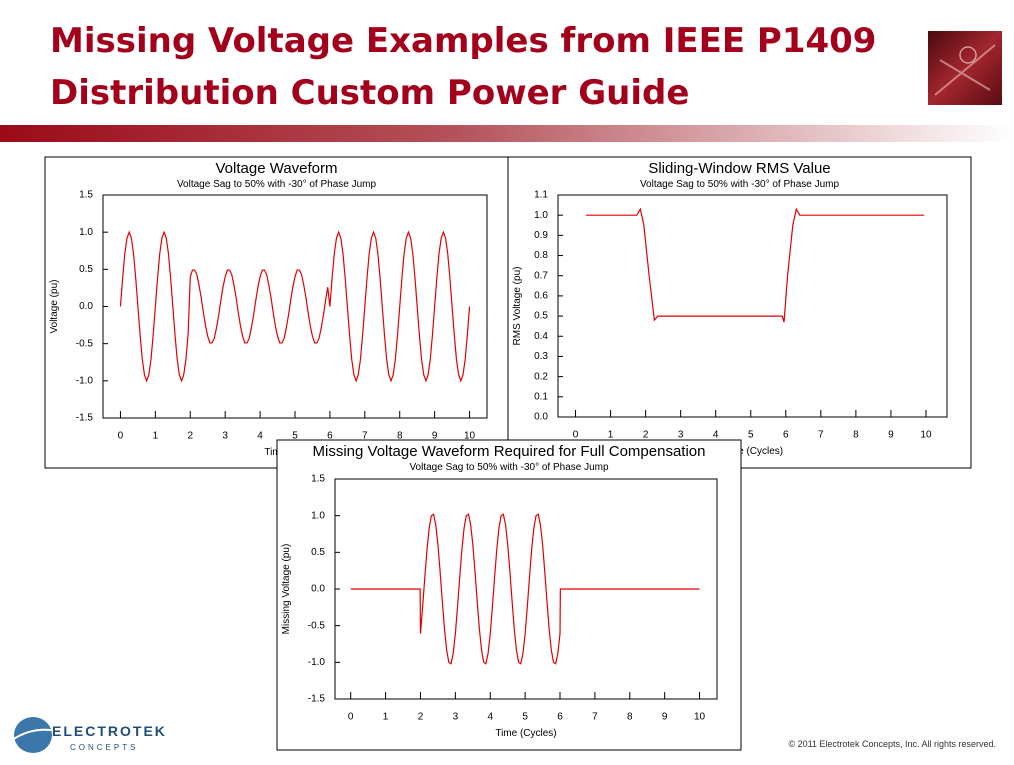 This screenshot has height=765, width=1014. I want to click on y-tick-label: 0.2, so click(541, 376).